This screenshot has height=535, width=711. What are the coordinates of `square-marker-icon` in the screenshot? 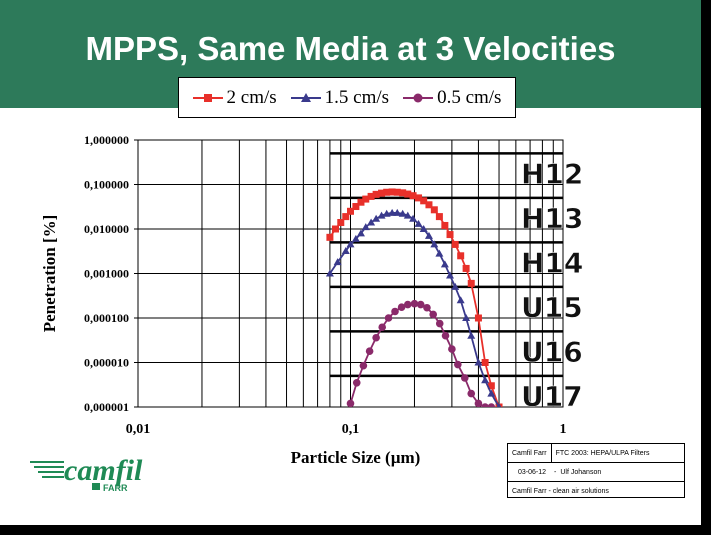 It's located at (207, 97).